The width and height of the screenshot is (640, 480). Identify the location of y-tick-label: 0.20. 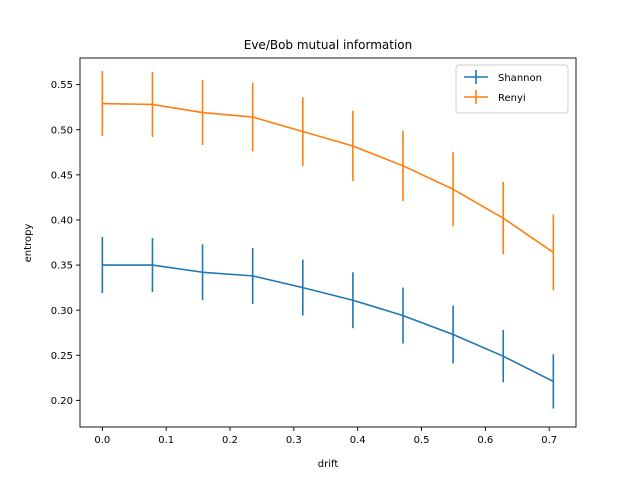
(62, 401).